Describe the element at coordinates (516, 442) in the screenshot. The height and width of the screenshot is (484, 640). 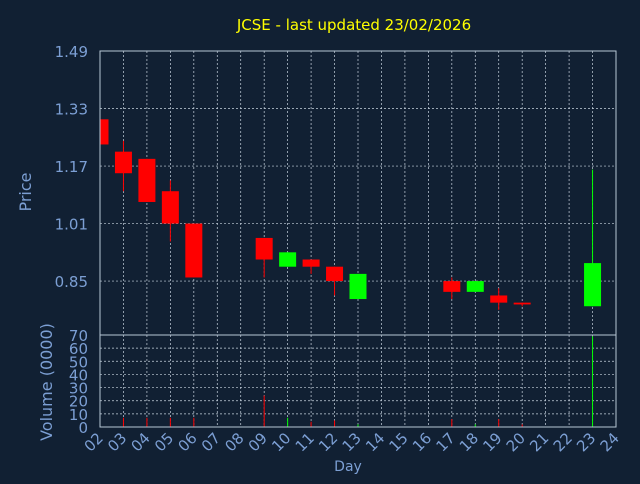
I see `x-tick-label: 20` at that location.